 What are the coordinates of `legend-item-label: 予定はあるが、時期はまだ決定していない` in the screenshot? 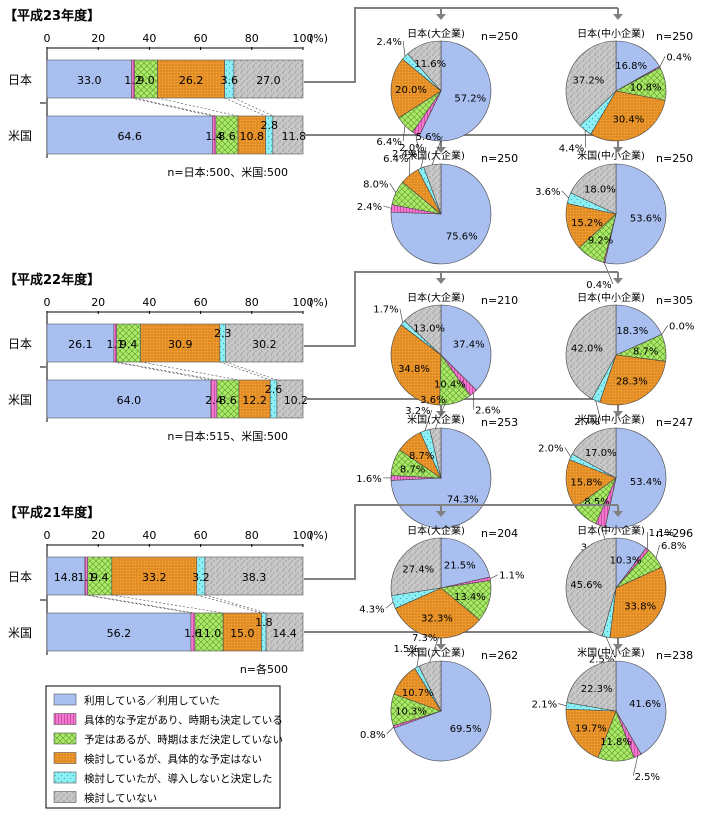 It's located at (183, 739).